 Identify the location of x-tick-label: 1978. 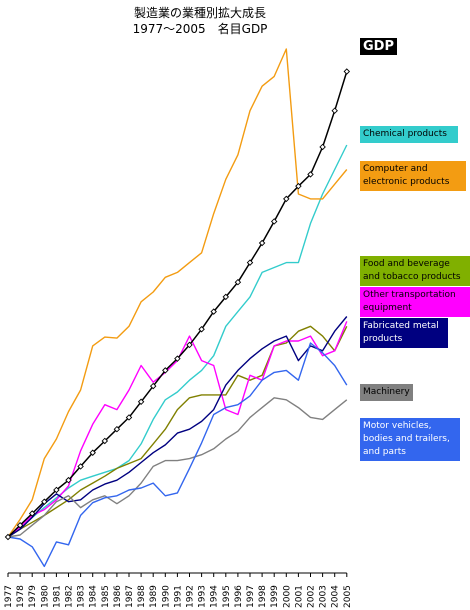
(21, 596).